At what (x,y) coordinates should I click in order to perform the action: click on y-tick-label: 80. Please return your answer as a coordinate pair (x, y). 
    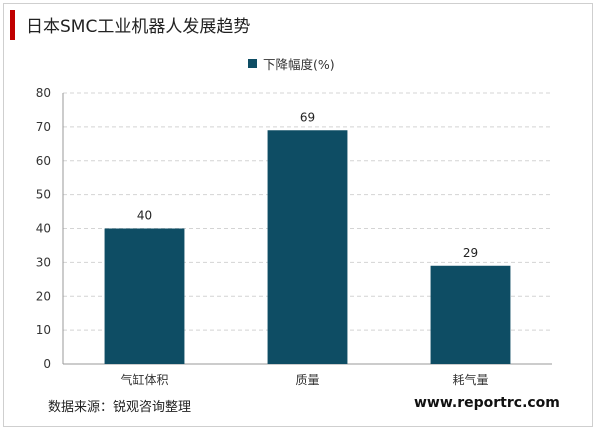
    Looking at the image, I should click on (43, 93).